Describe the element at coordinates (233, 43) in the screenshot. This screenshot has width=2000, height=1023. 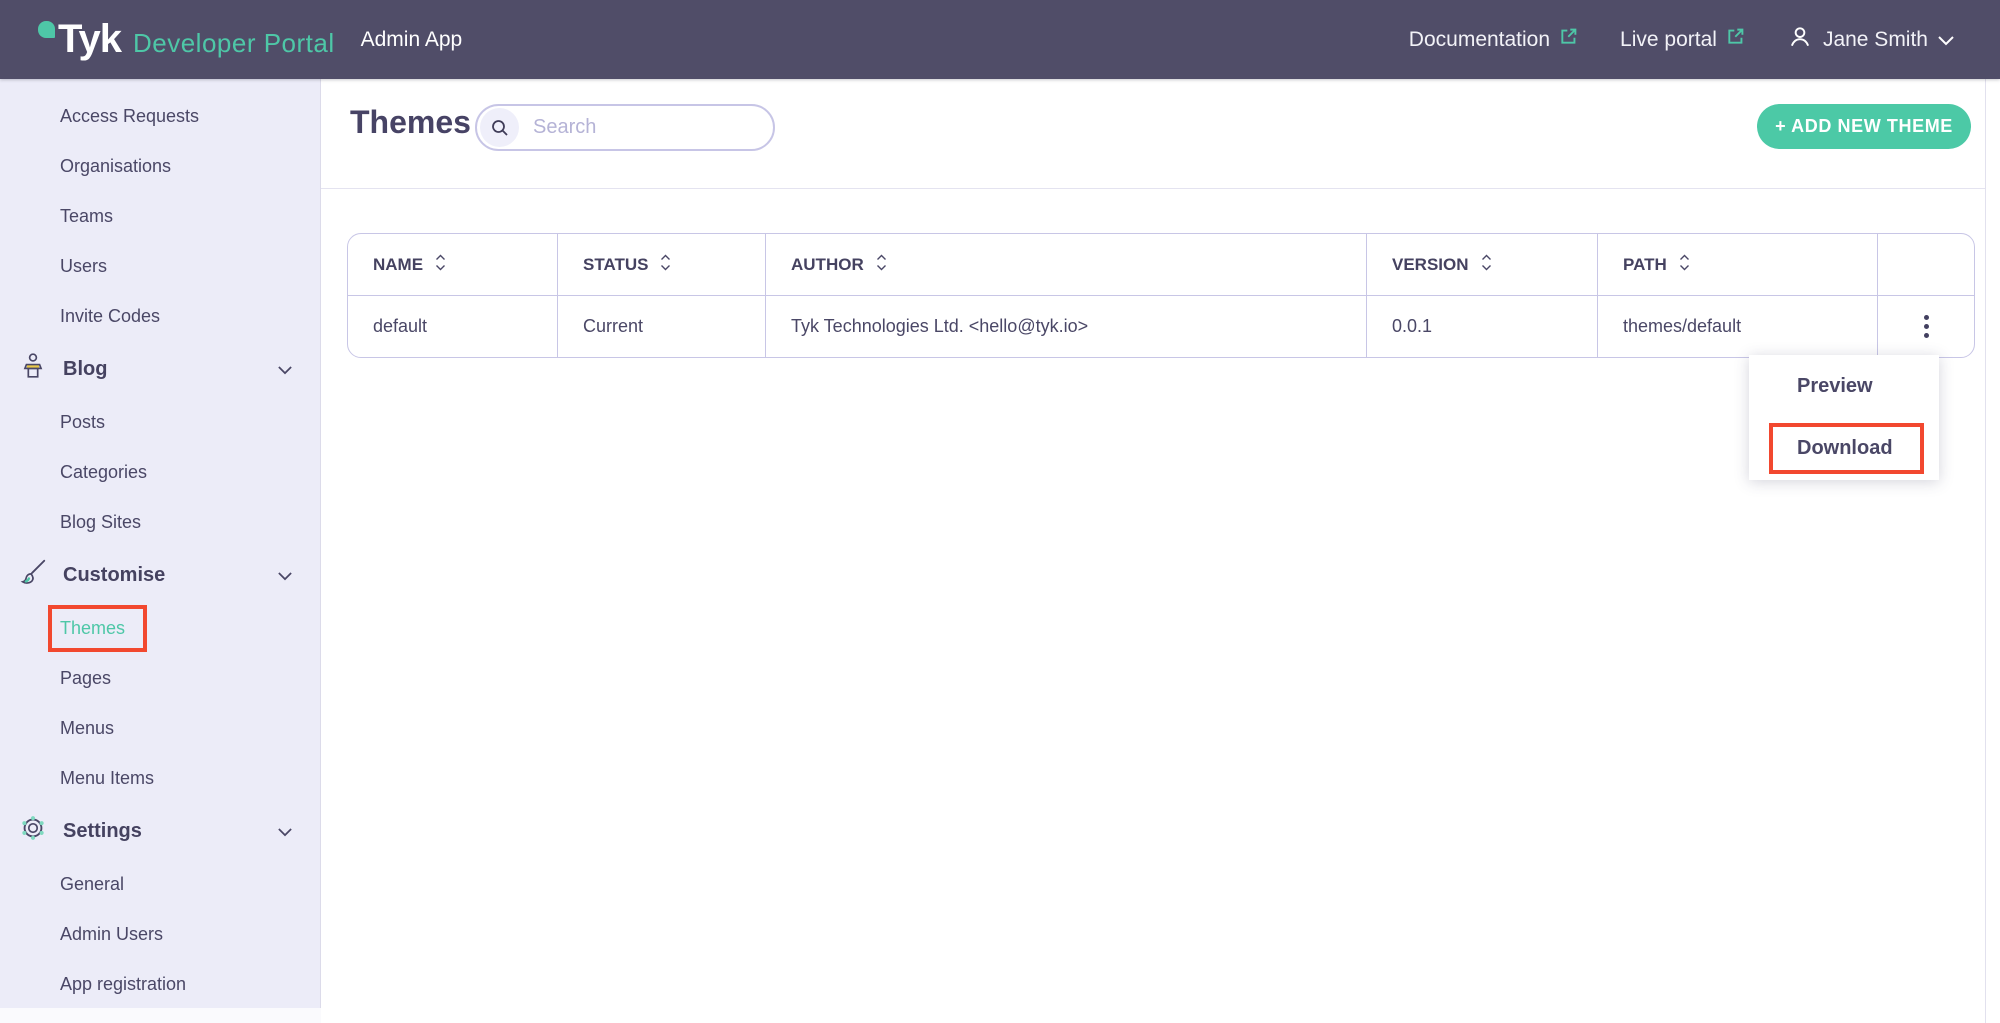
I see `brand-product: Developer Portal` at that location.